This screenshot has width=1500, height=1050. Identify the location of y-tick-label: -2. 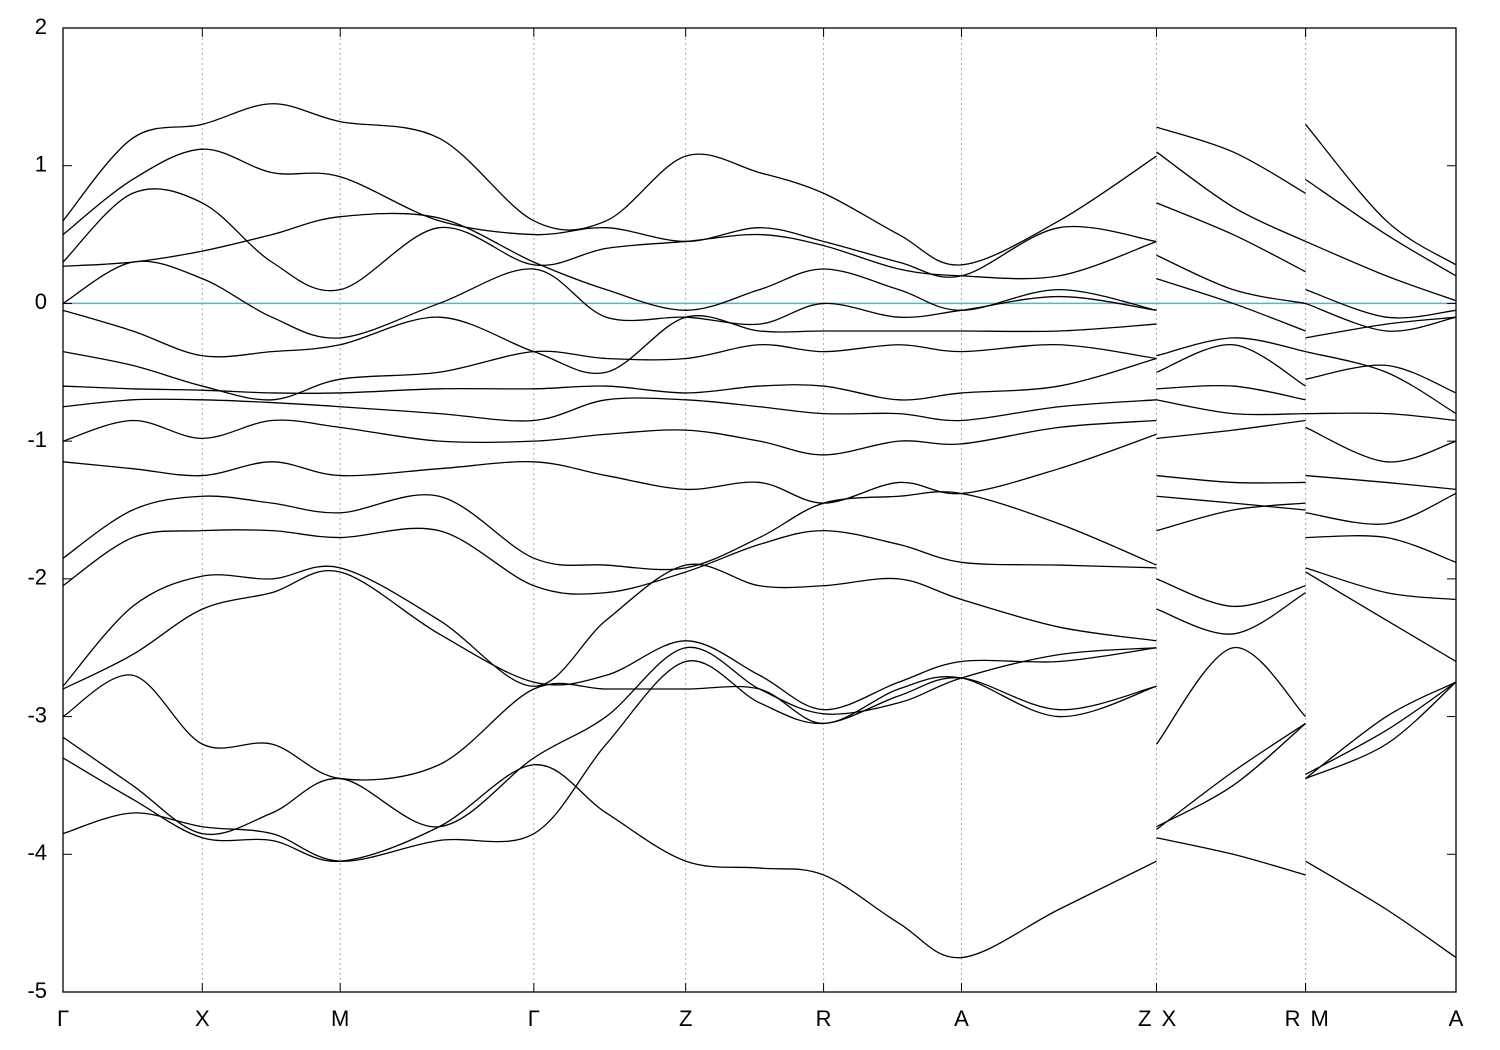
(37, 577).